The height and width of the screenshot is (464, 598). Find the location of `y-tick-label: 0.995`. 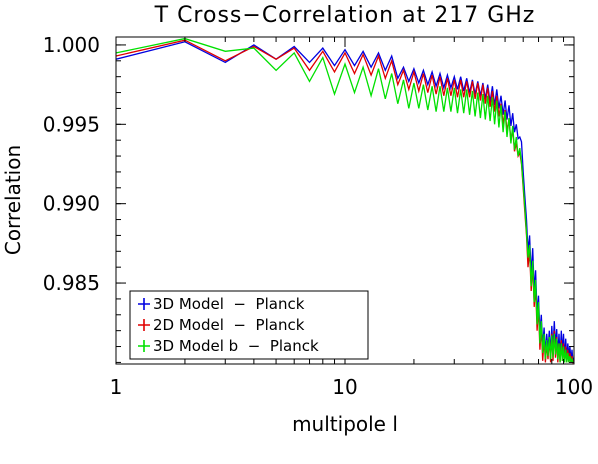

y-tick-label: 0.995 is located at coordinates (71, 124).